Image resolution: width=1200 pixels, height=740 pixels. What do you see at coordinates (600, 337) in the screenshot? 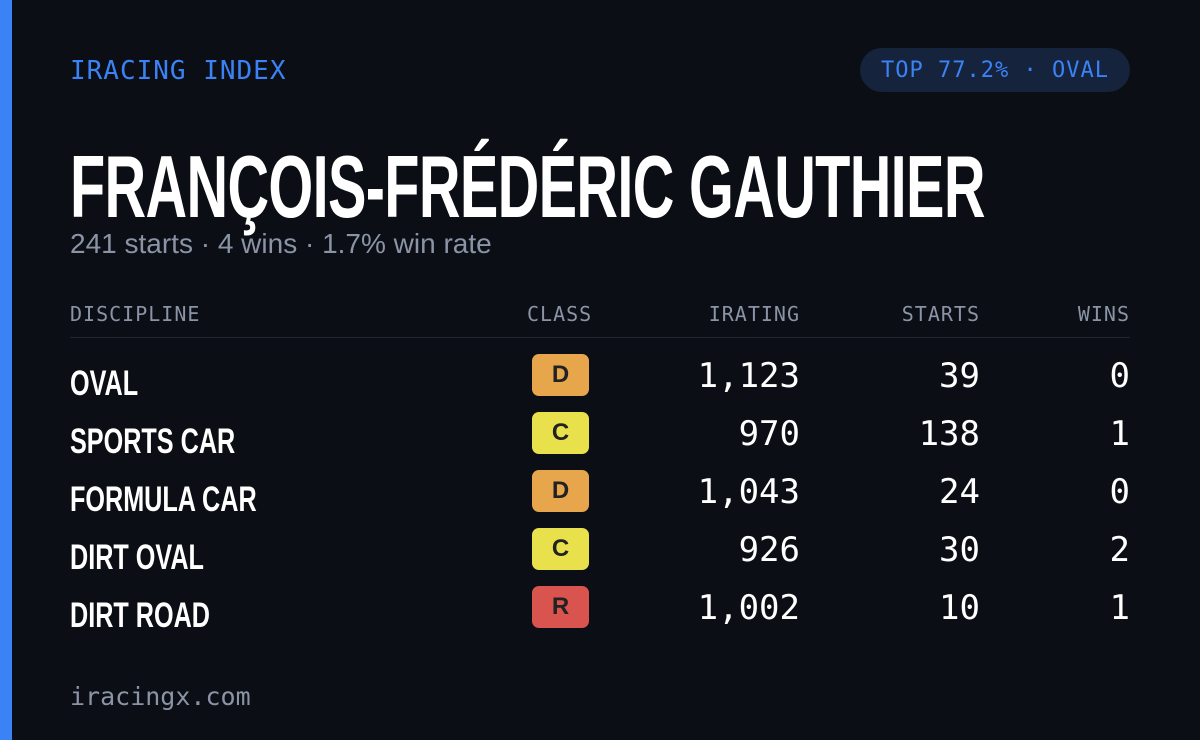
I see `header-rule` at bounding box center [600, 337].